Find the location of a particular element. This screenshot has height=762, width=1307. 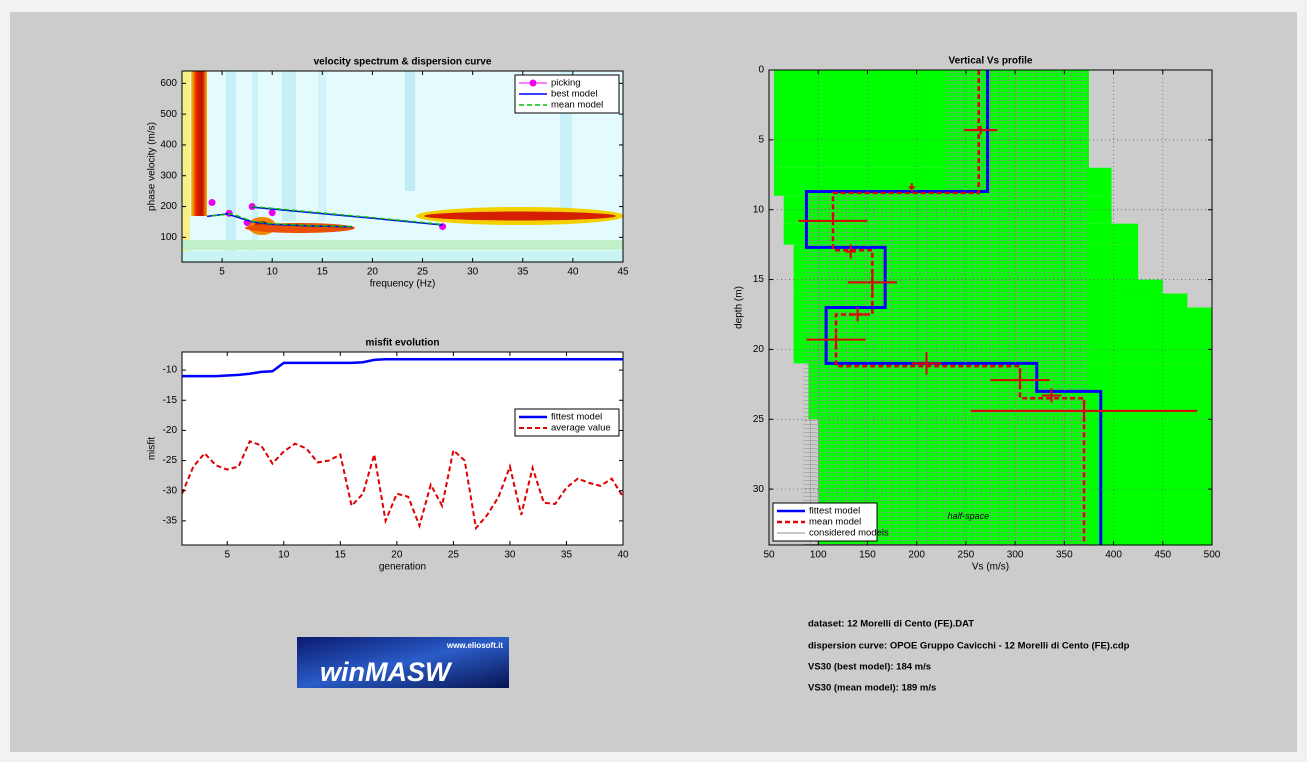

info-line: dataset: 12 Morelli di Cento (FE).DAT is located at coordinates (891, 624).